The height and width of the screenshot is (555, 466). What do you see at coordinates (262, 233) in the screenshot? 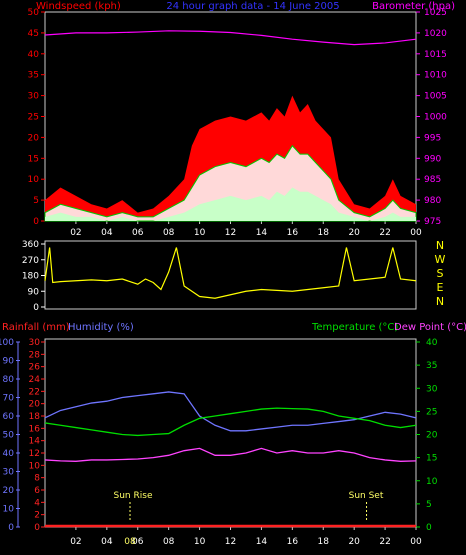
I see `wind-x-tick-label: 14` at bounding box center [262, 233].